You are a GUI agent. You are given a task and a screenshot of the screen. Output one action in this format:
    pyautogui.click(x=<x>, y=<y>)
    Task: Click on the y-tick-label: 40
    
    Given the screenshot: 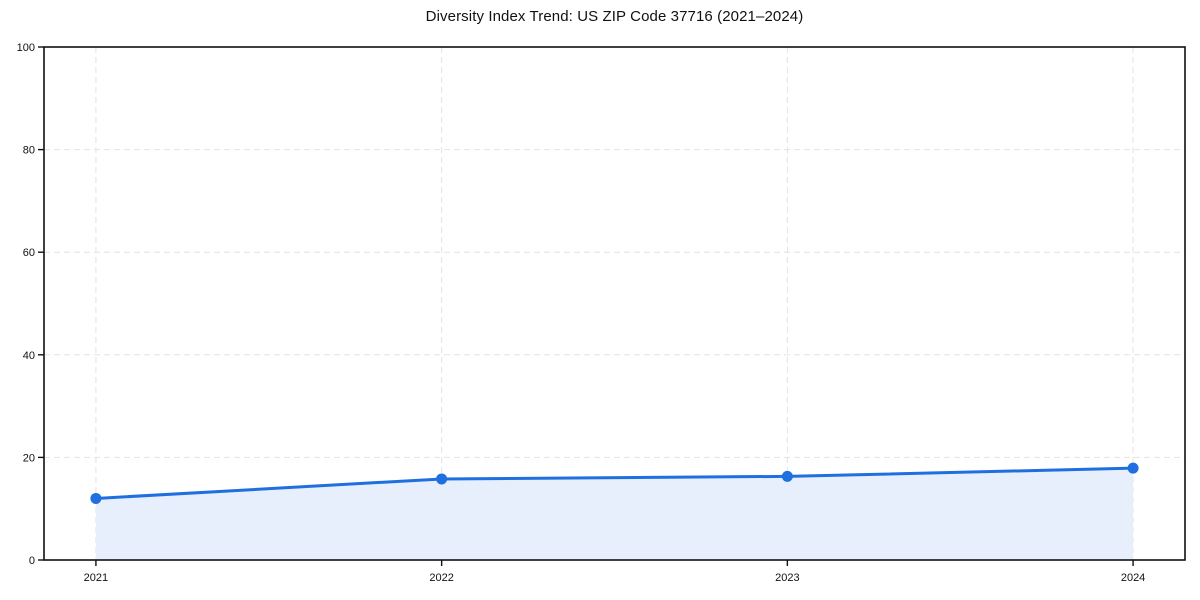 What is the action you would take?
    pyautogui.click(x=29, y=356)
    